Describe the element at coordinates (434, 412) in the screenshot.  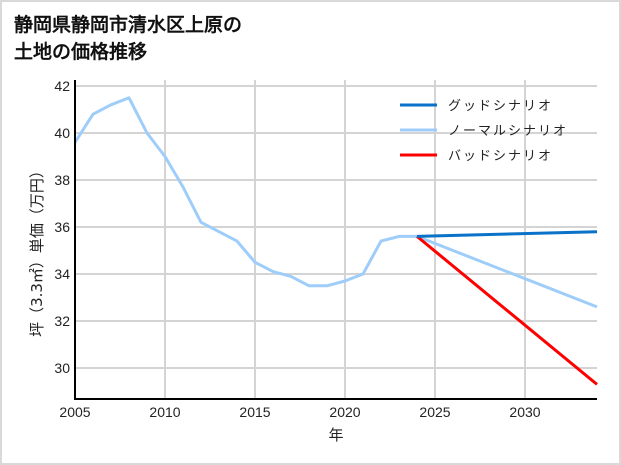
I see `x-tick-label: 2025` at that location.